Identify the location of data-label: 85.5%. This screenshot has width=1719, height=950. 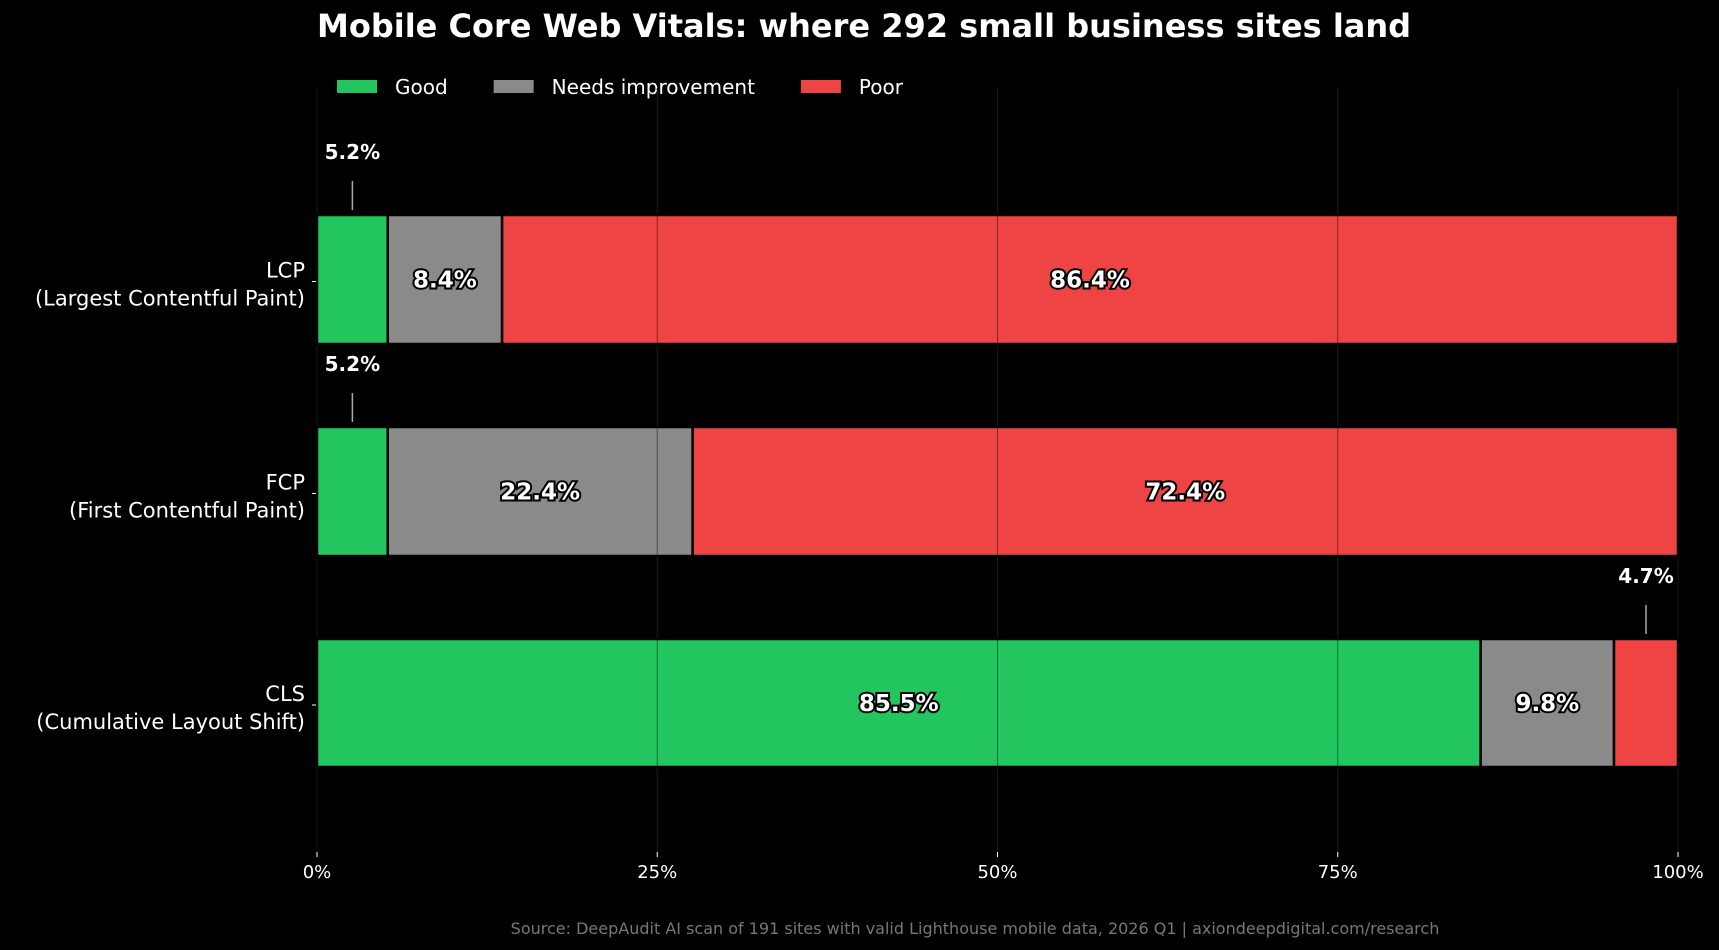
(899, 704).